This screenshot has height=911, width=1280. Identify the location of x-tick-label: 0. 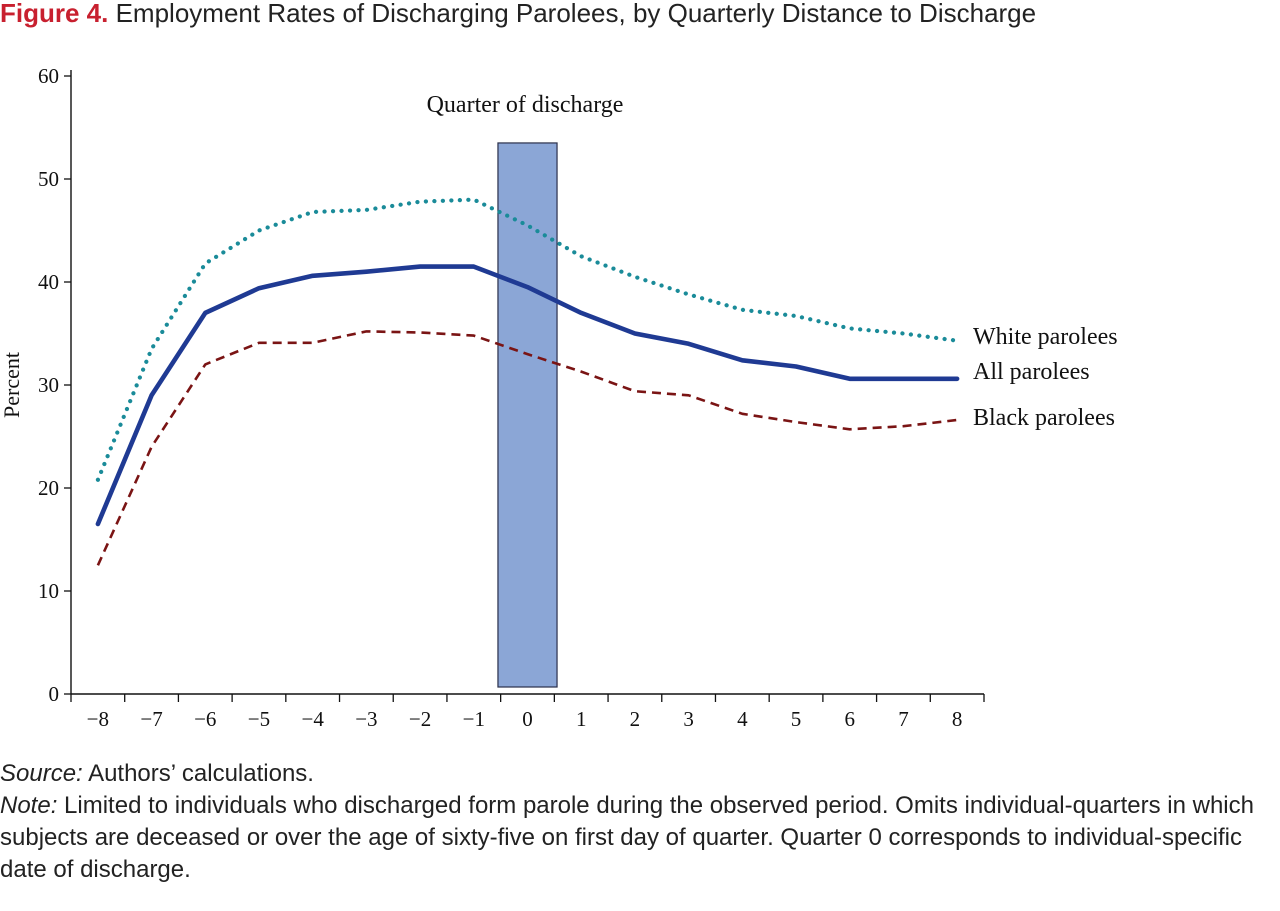
(527, 719).